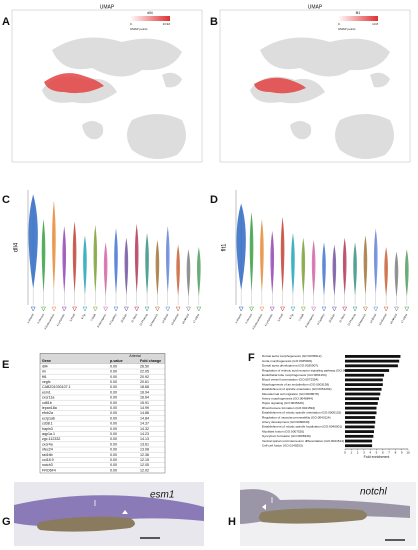 The width and height of the screenshot is (418, 550). Describe the element at coordinates (56, 387) in the screenshot. I see `table-cell: CABZ01030107.1` at that location.